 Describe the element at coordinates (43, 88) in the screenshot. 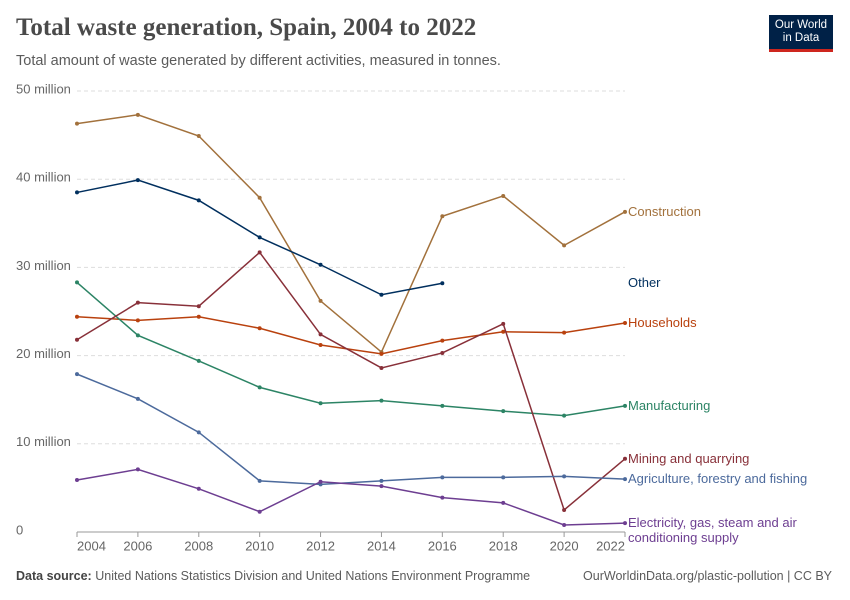

I see `y-tick-label: 50 million` at that location.